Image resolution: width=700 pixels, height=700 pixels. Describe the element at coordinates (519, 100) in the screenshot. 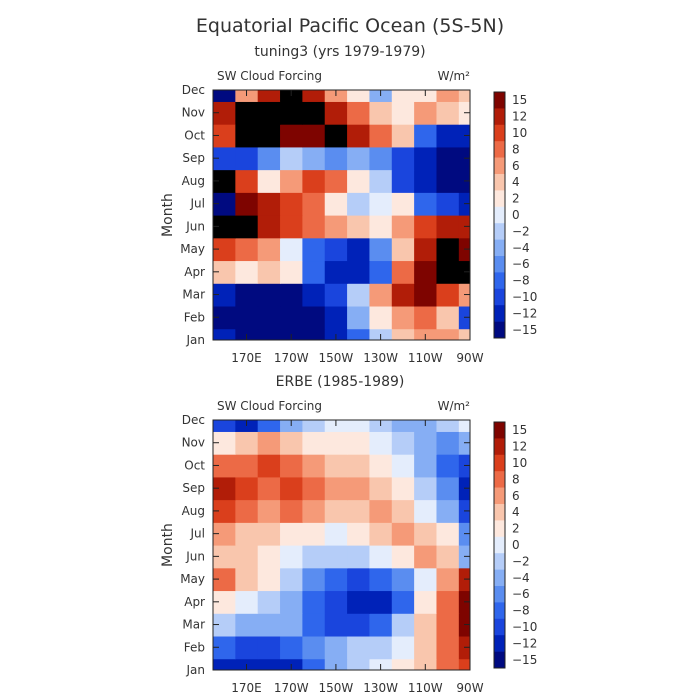

I see `colorbar-label: 15` at that location.